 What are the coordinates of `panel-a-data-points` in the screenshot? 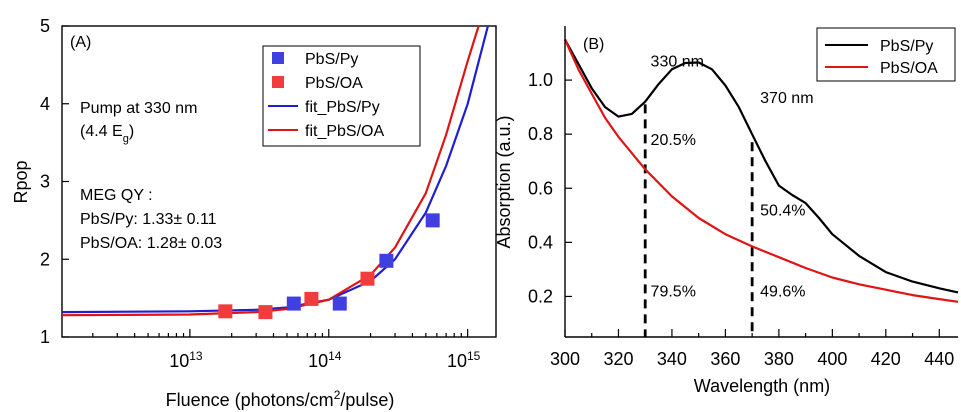 It's located at (329, 266).